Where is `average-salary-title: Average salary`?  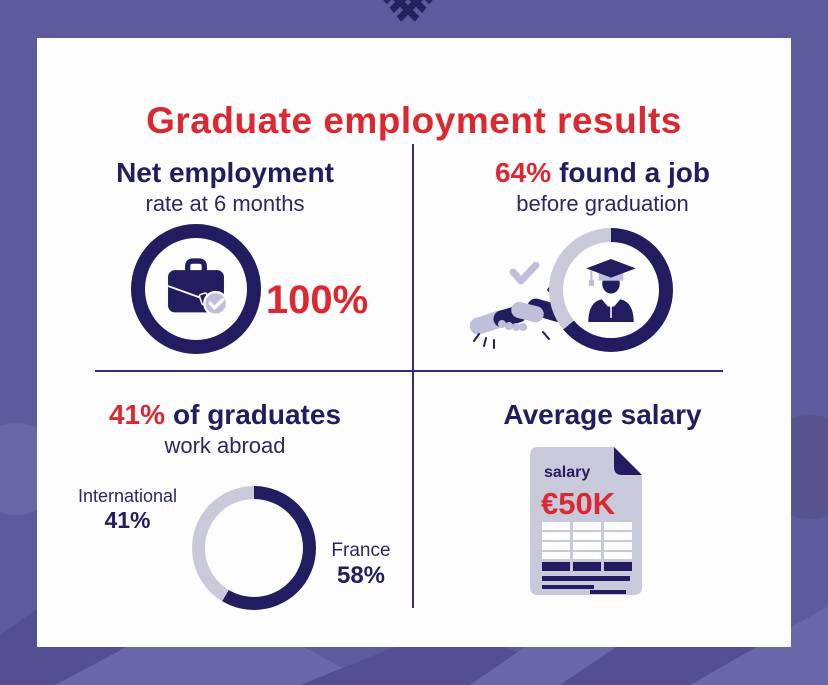 average-salary-title: Average salary is located at coordinates (602, 414).